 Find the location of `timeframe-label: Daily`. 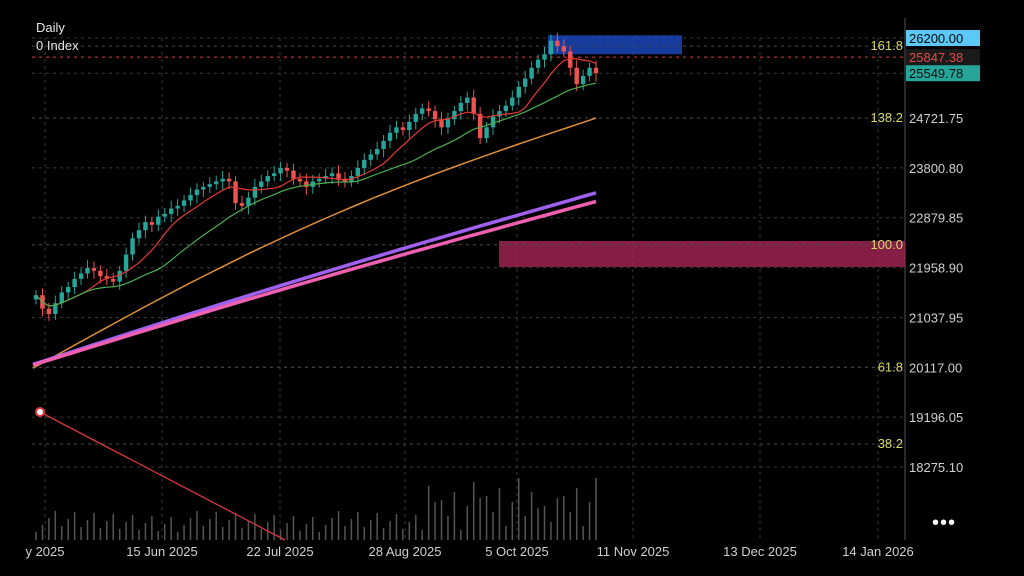

timeframe-label: Daily is located at coordinates (50, 27).